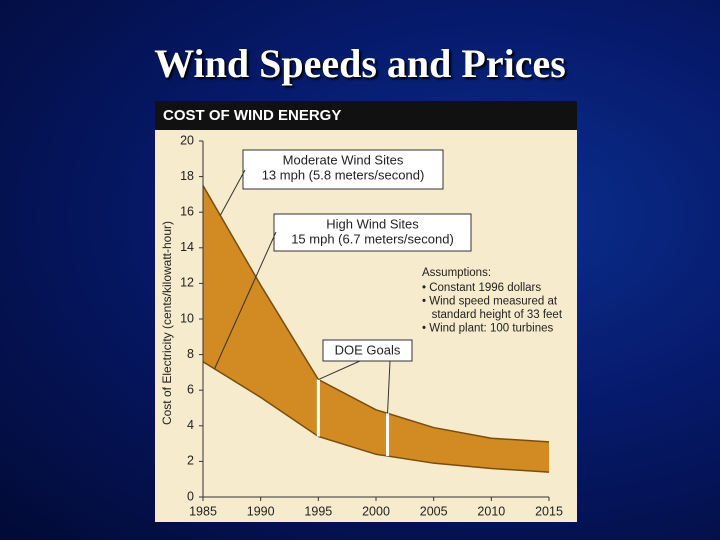 The height and width of the screenshot is (540, 720). What do you see at coordinates (487, 329) in the screenshot?
I see `assumptions-item: • Wind plant: 100 turbines` at bounding box center [487, 329].